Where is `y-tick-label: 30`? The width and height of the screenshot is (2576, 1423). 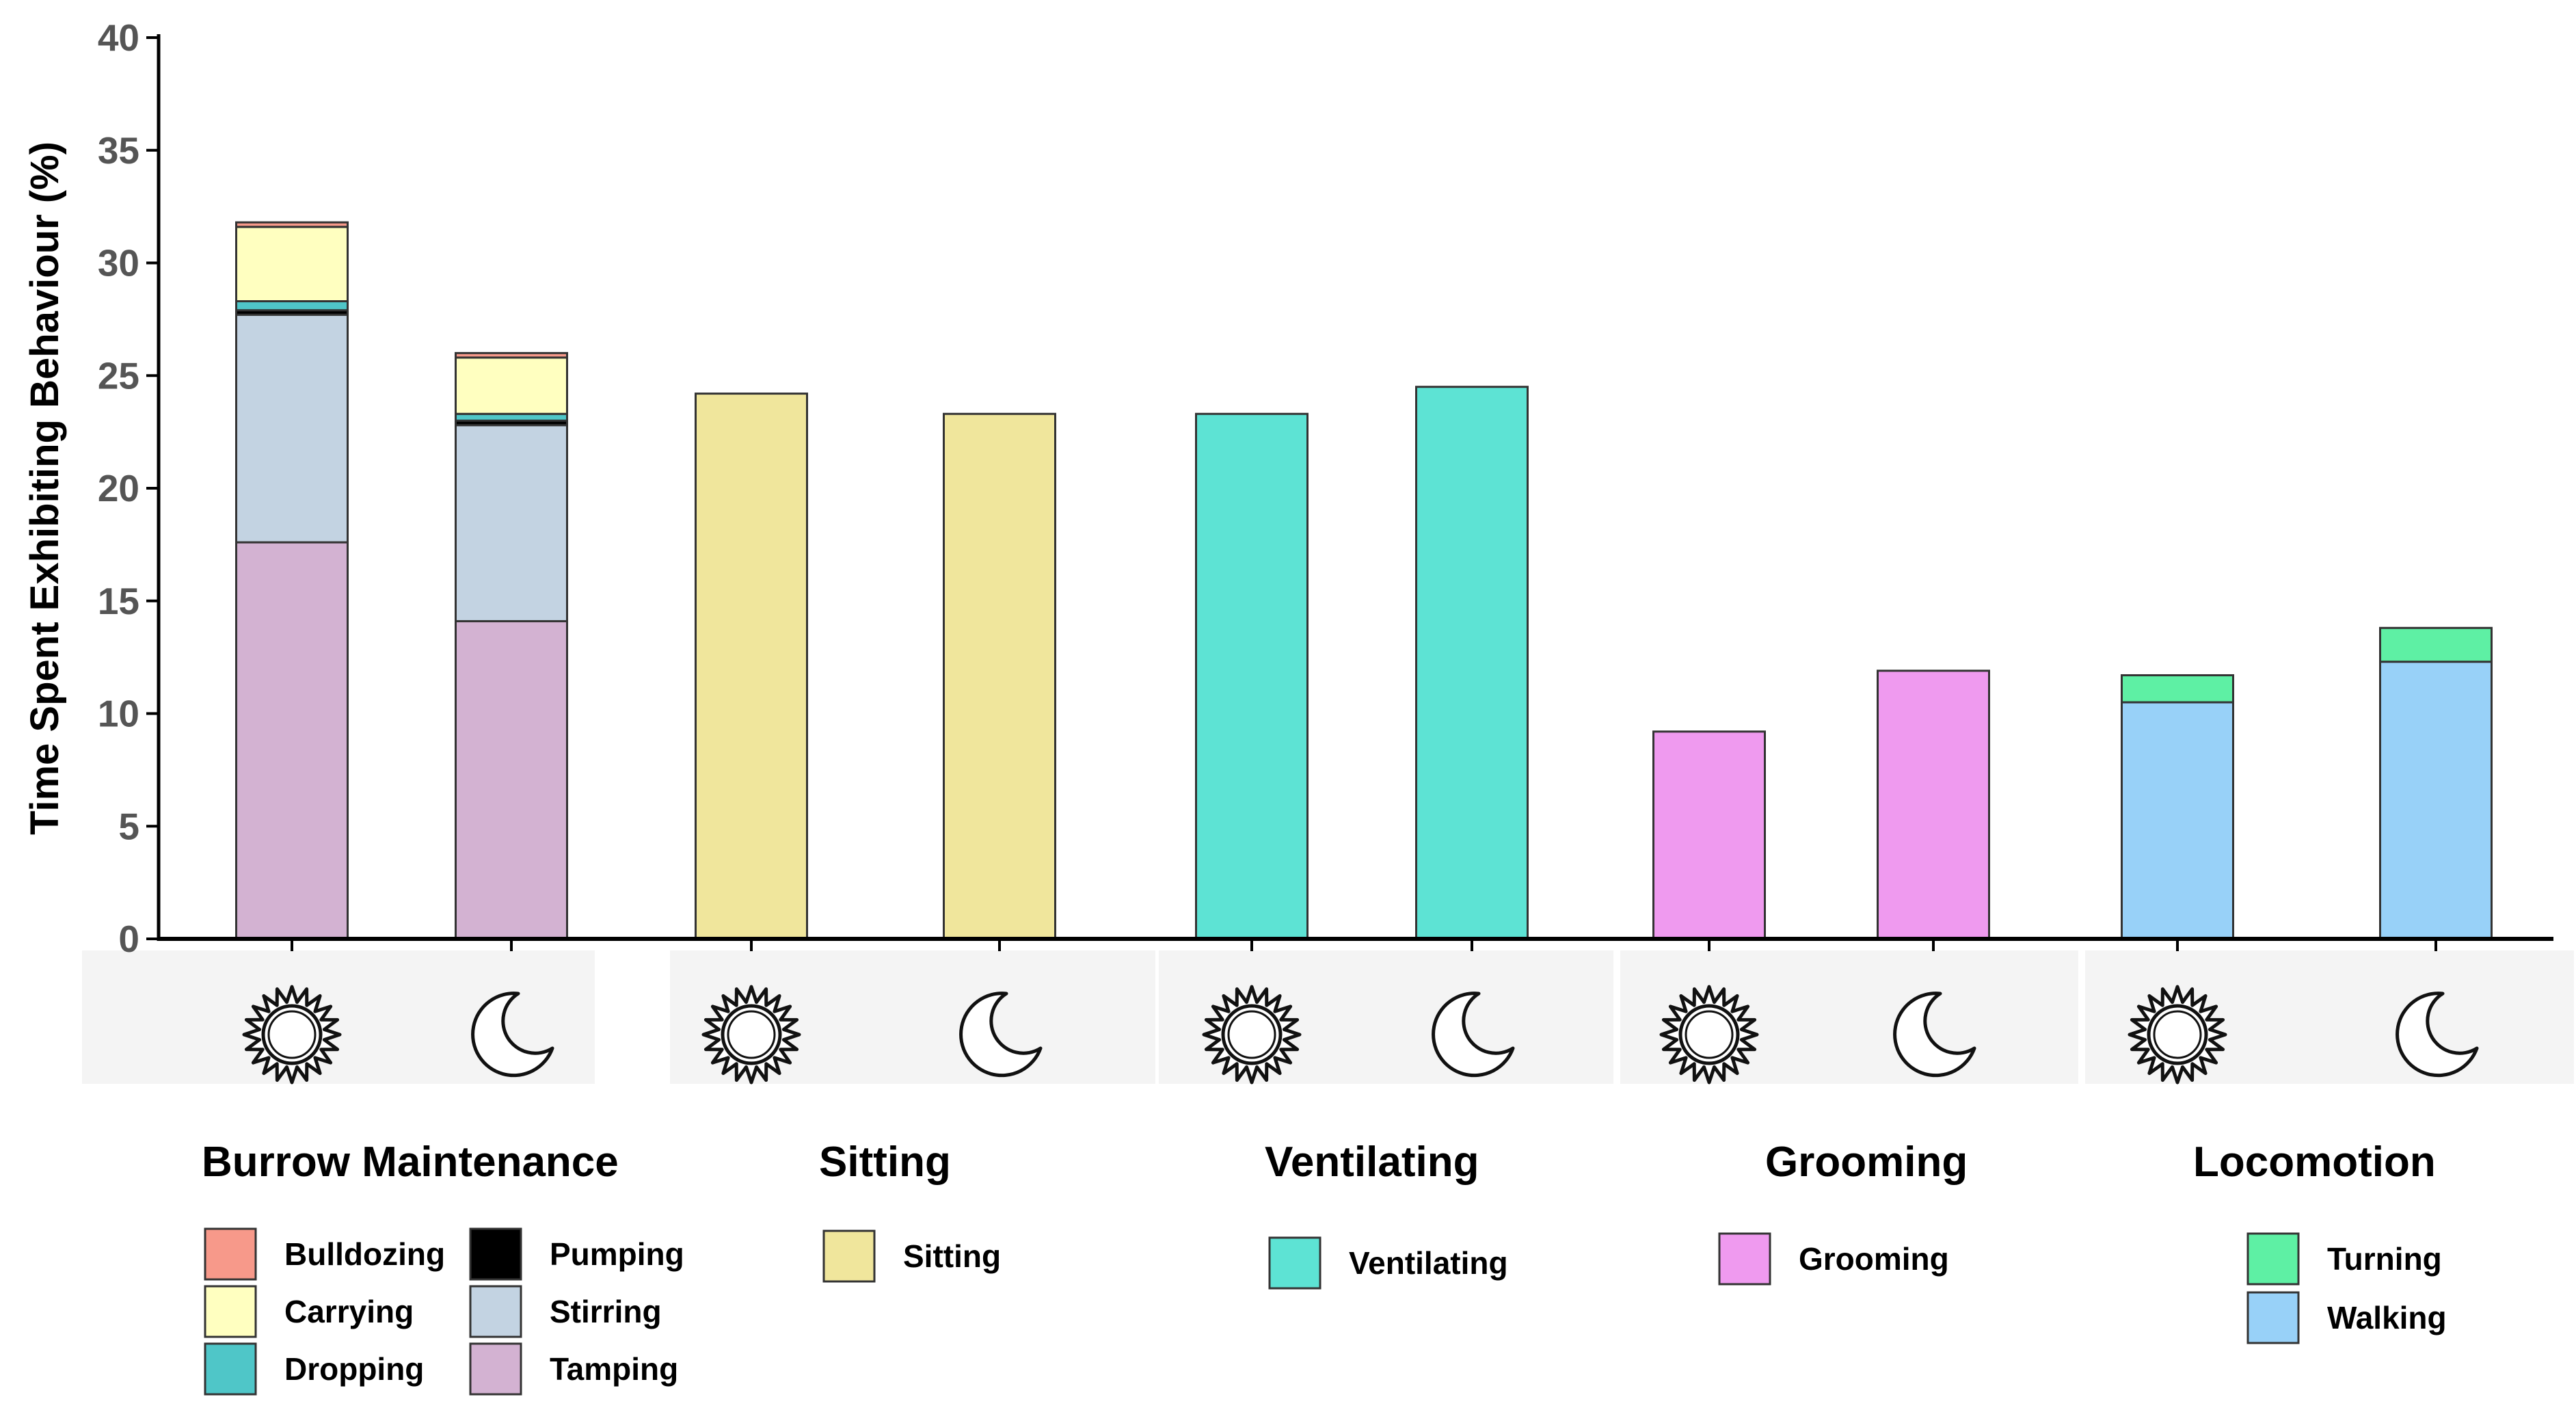
y-tick-label: 30 is located at coordinates (118, 263).